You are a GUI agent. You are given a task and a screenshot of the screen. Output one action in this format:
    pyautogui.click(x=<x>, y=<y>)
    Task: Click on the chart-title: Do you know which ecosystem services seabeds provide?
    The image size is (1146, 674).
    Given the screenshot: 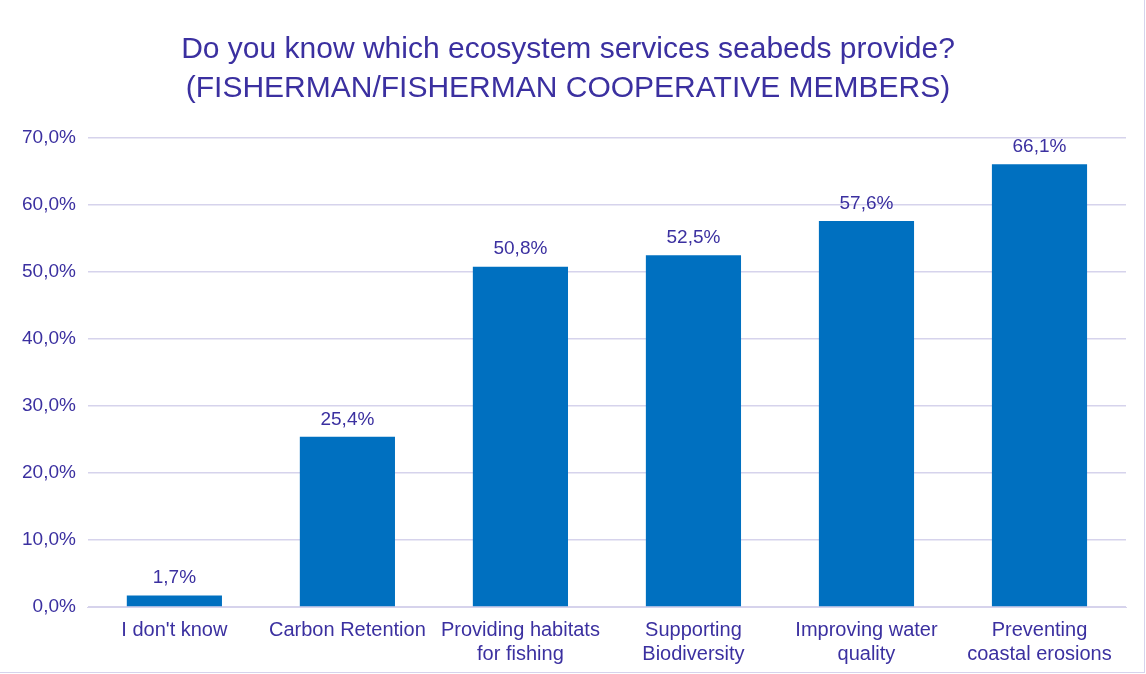 What is the action you would take?
    pyautogui.click(x=568, y=47)
    